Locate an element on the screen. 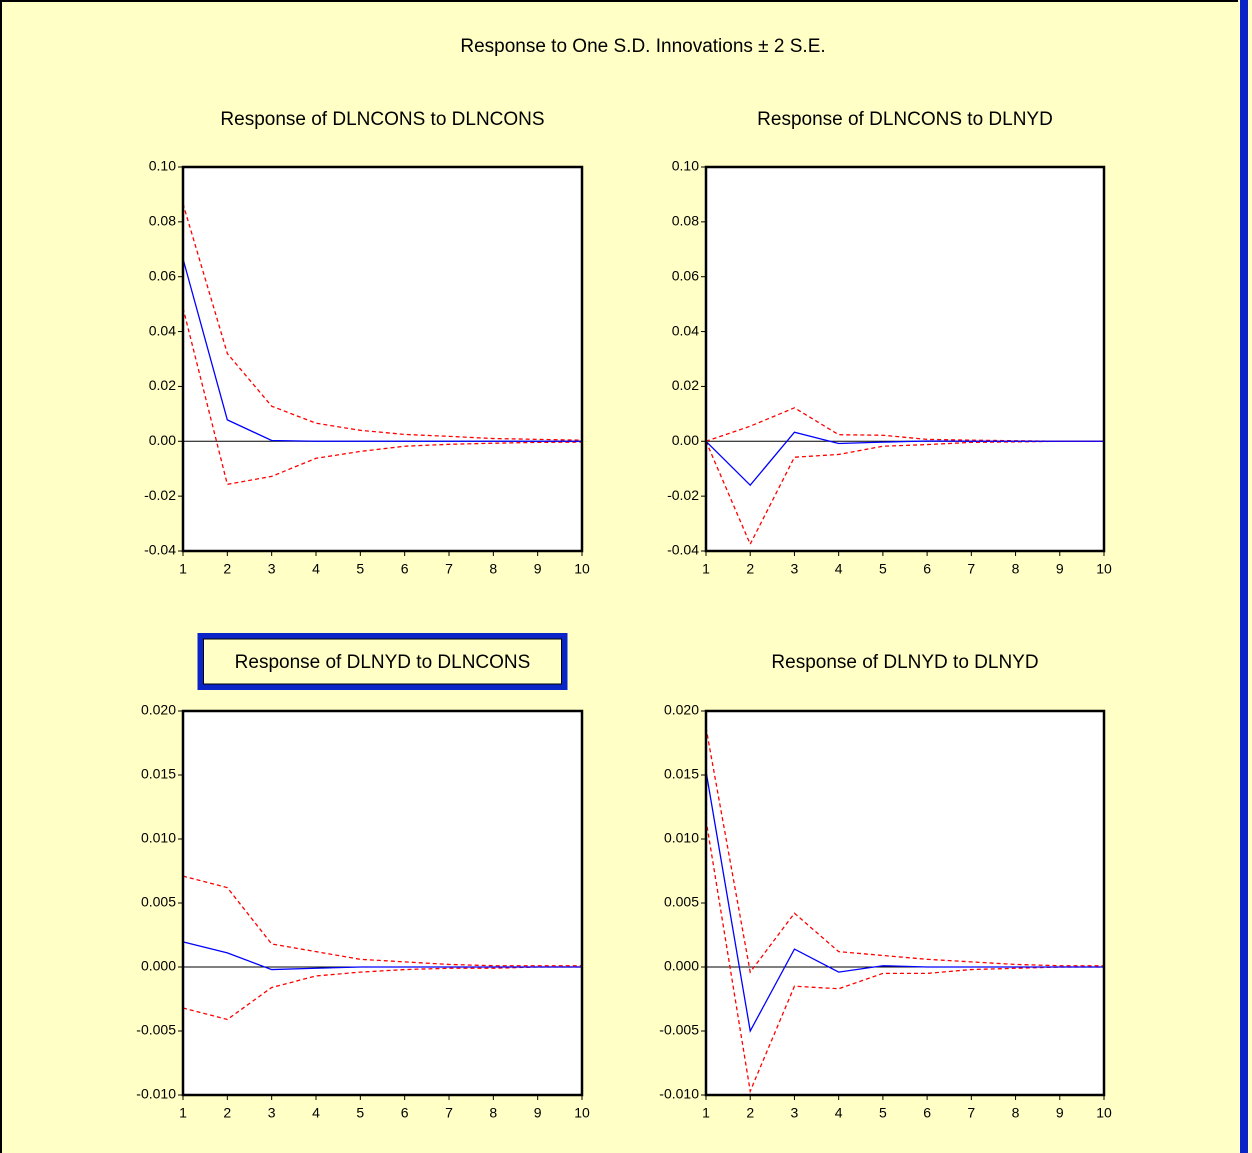 Image resolution: width=1252 pixels, height=1153 pixels. panel-title: Response of DLNYD to DLNCONS is located at coordinates (383, 662).